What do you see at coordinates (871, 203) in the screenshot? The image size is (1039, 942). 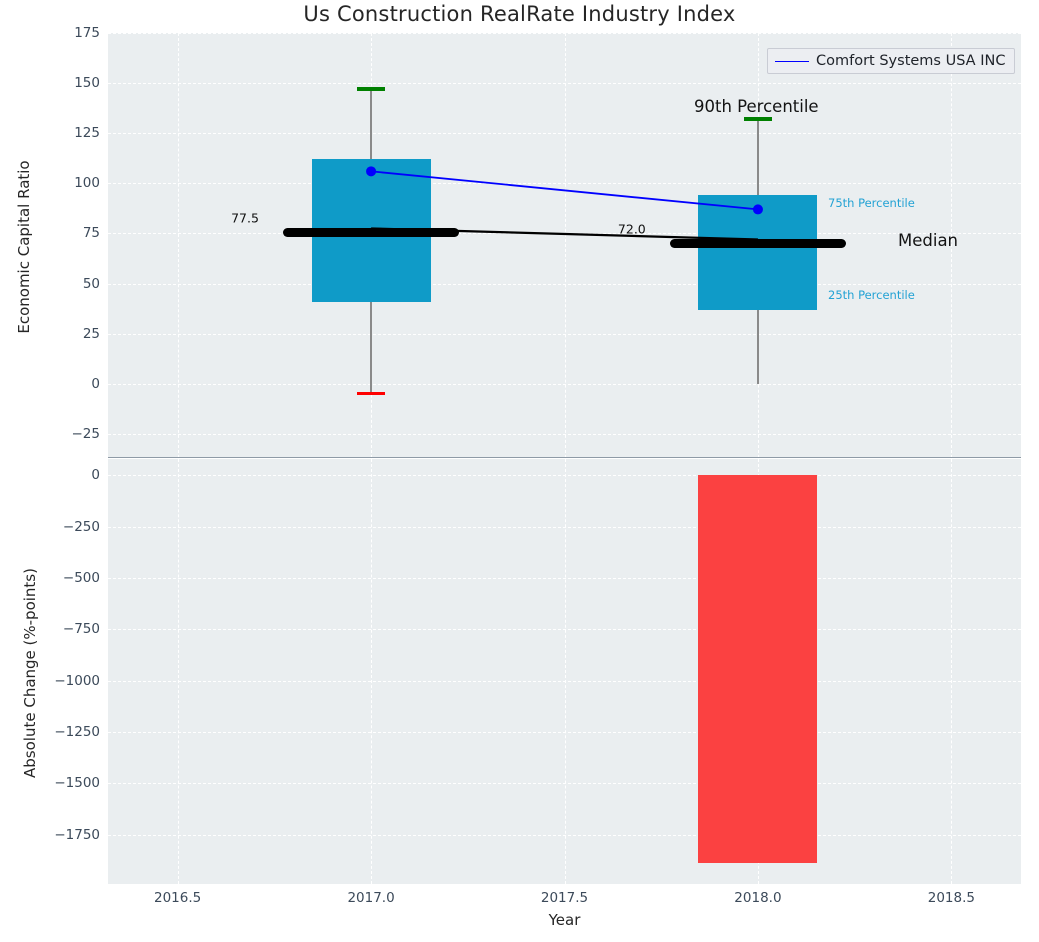 I see `chart-annotation: 75th Percentile` at bounding box center [871, 203].